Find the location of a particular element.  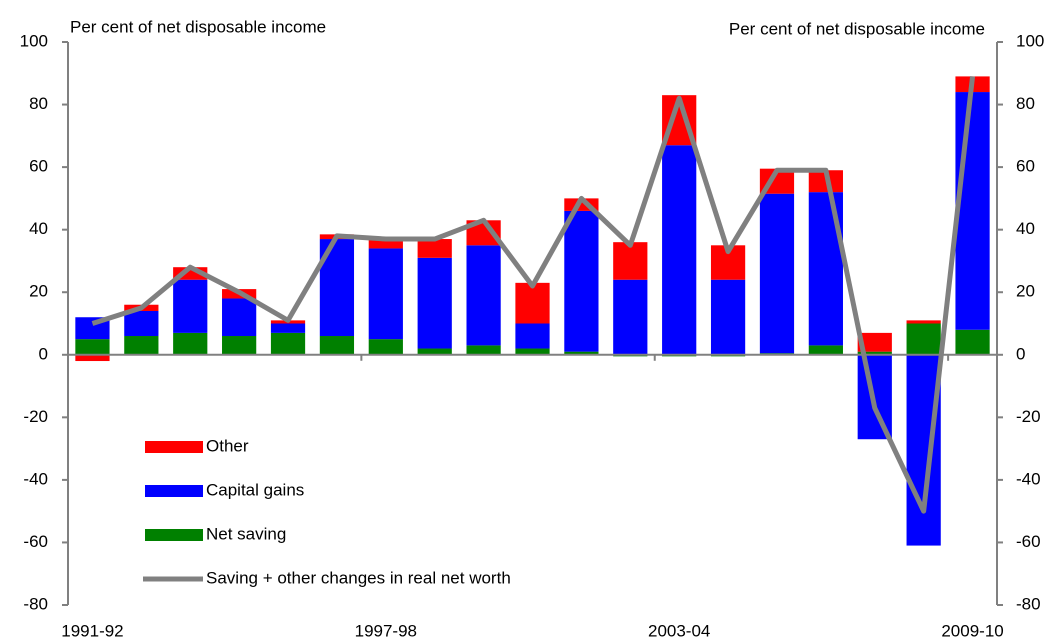

y-tick-label: 60 is located at coordinates (38, 166).